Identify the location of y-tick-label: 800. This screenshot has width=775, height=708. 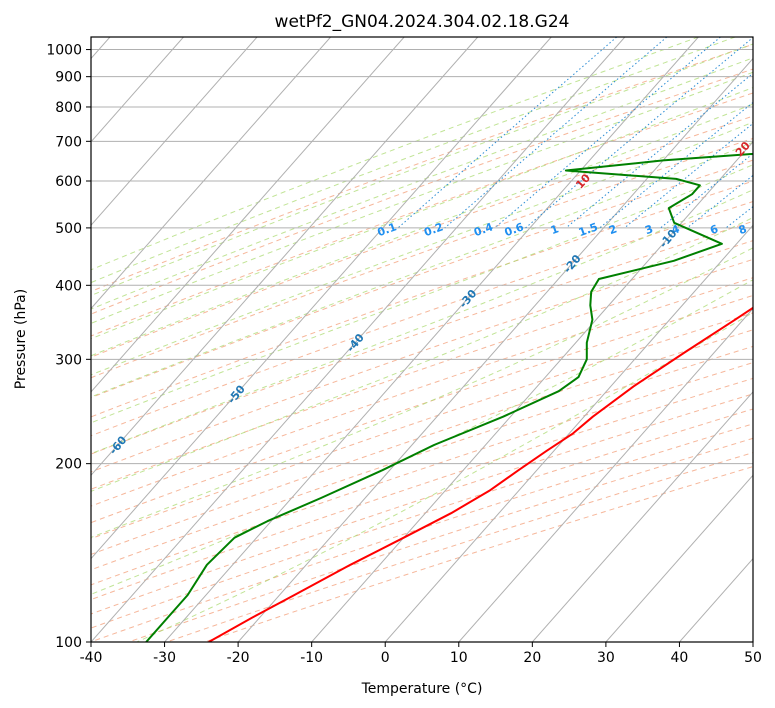
(68, 108).